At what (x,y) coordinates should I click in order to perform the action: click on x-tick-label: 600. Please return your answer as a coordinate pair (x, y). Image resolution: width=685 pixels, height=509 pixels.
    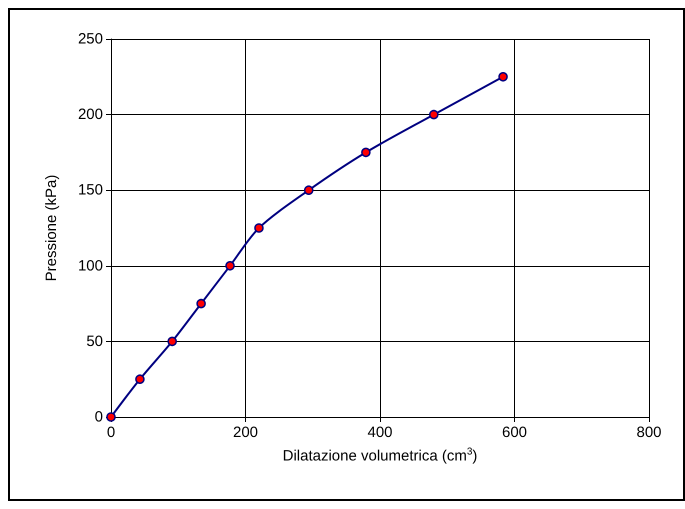
    Looking at the image, I should click on (515, 432).